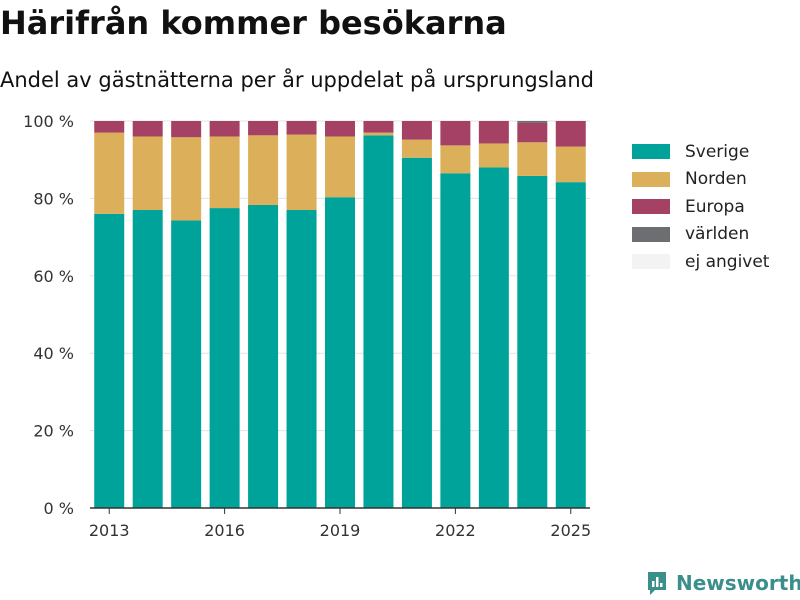 The image size is (800, 600). Describe the element at coordinates (53, 276) in the screenshot. I see `y-tick-label: 60 %` at that location.